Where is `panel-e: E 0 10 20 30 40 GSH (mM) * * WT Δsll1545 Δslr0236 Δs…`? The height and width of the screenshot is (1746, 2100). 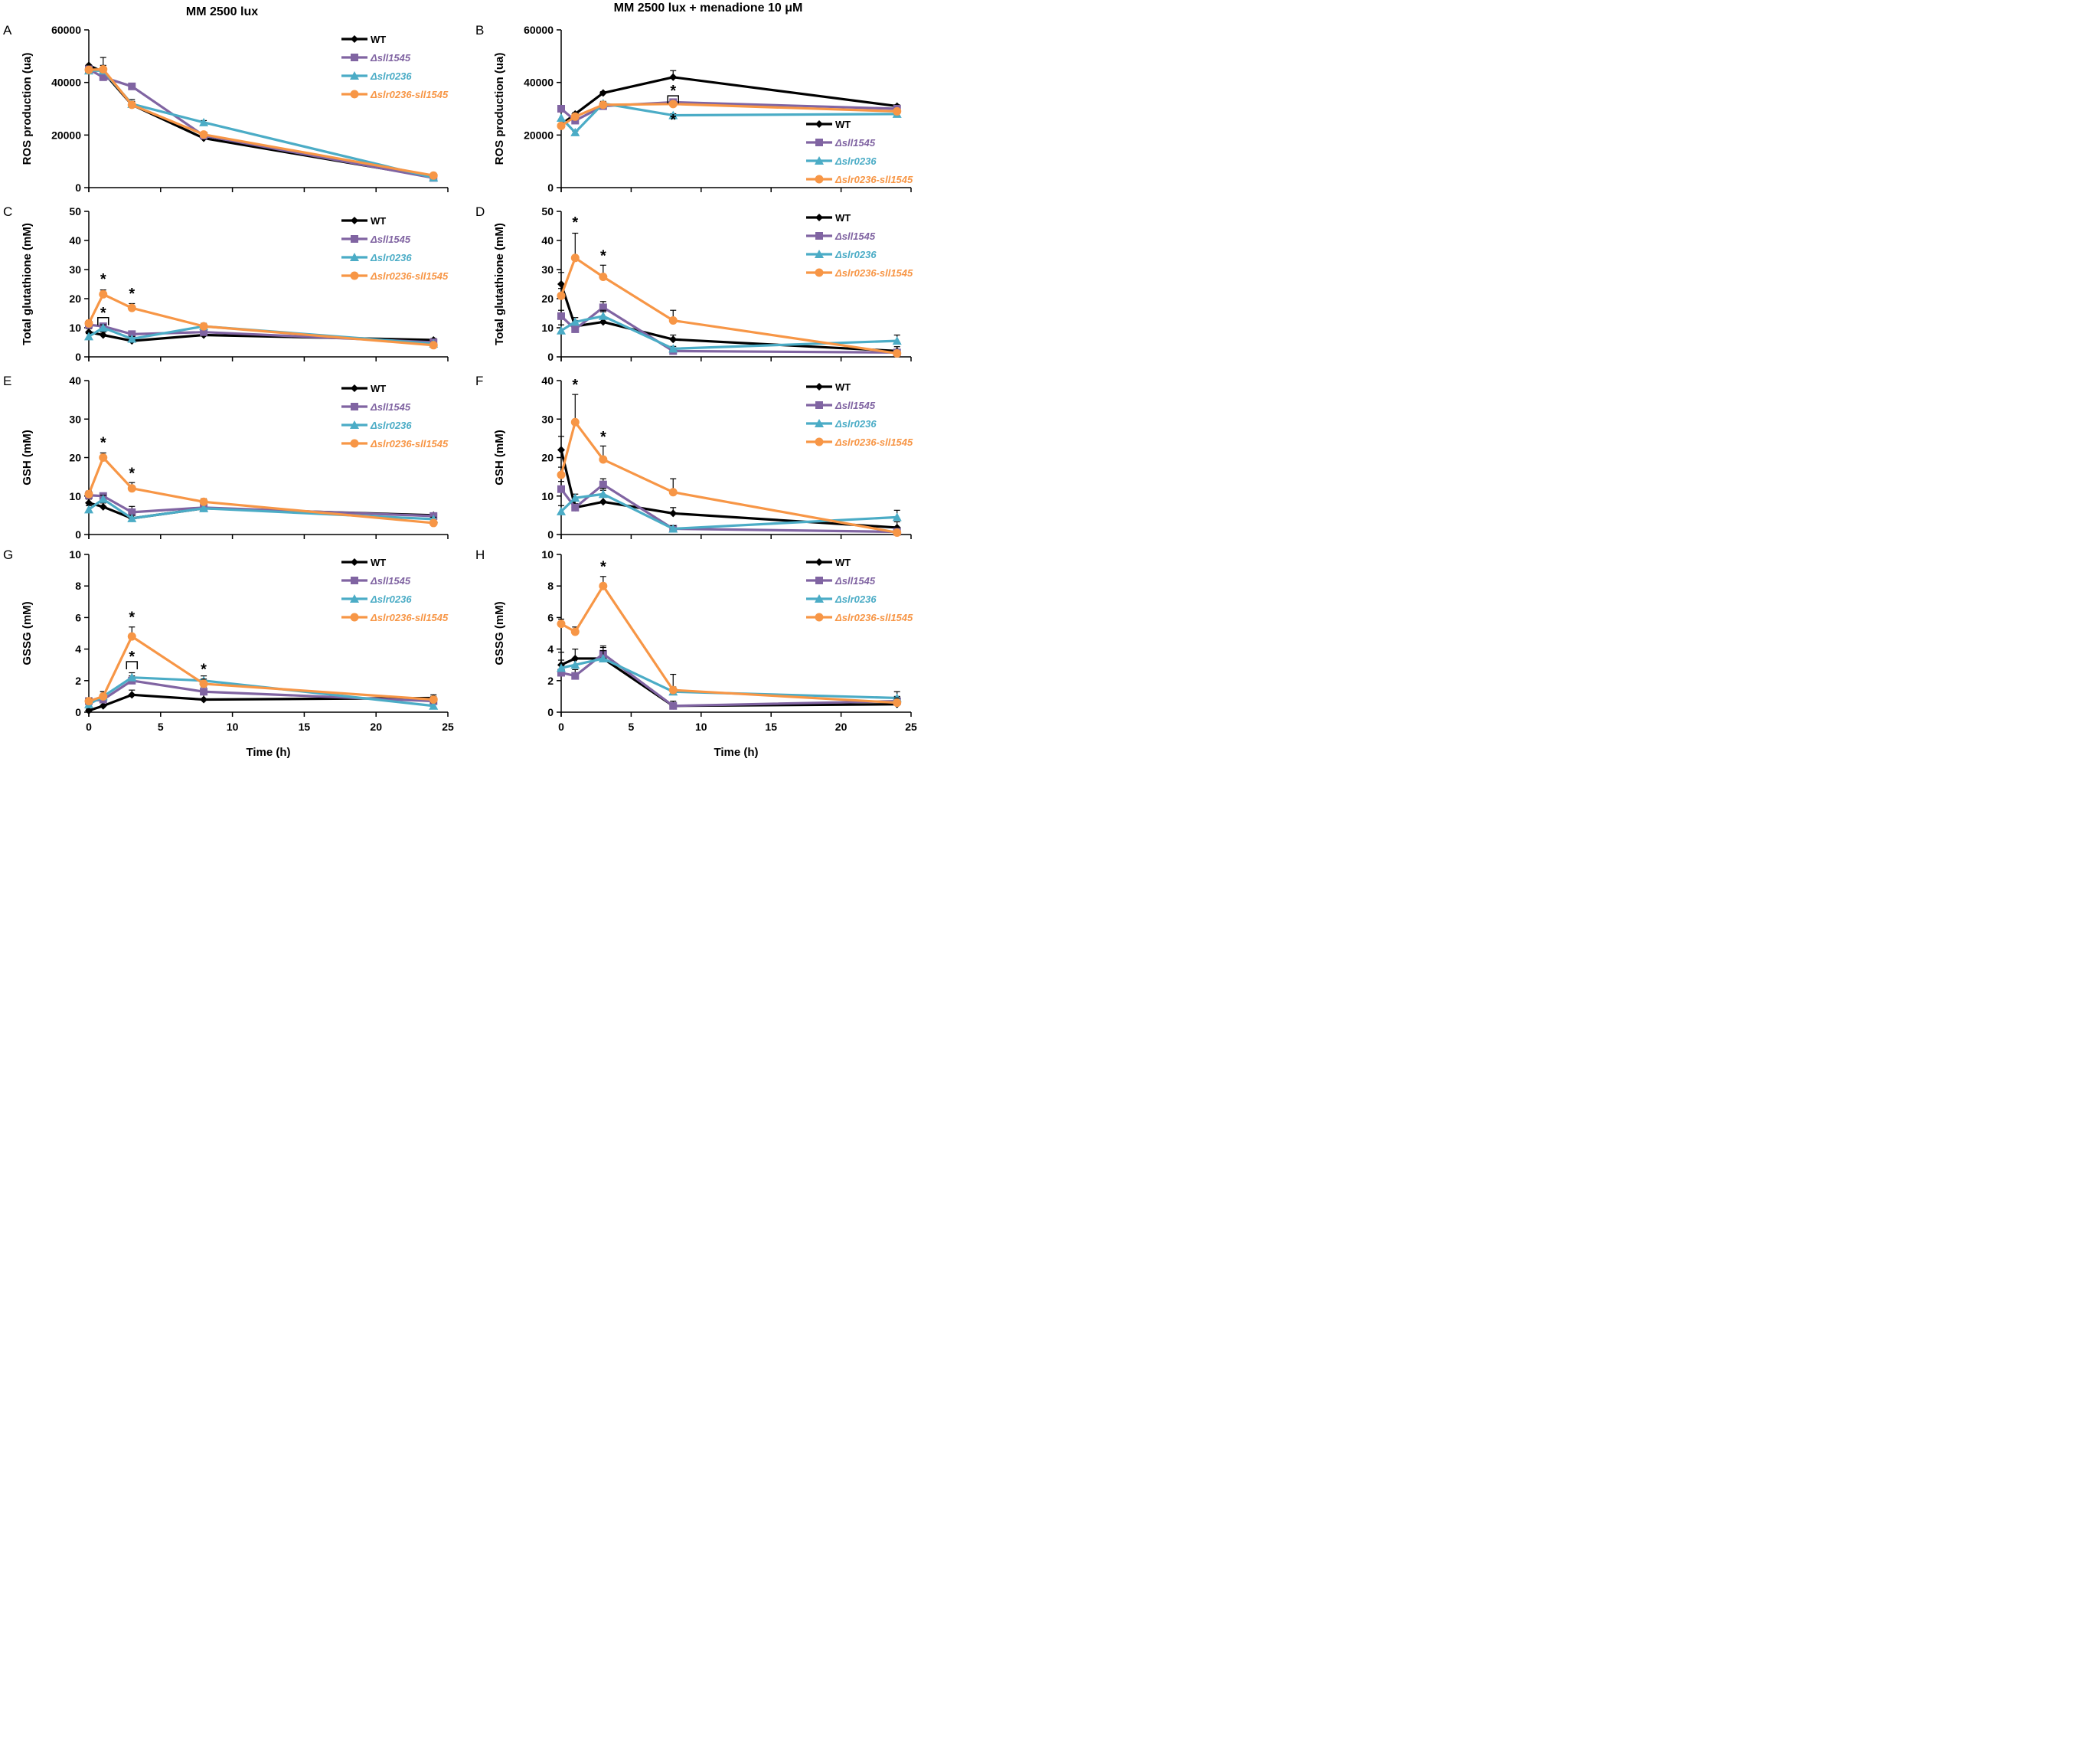 panel-e: E 0 10 20 30 40 GSH (mM) * * WT Δsll1545 Δslr0236 Δs… is located at coordinates (226, 458).